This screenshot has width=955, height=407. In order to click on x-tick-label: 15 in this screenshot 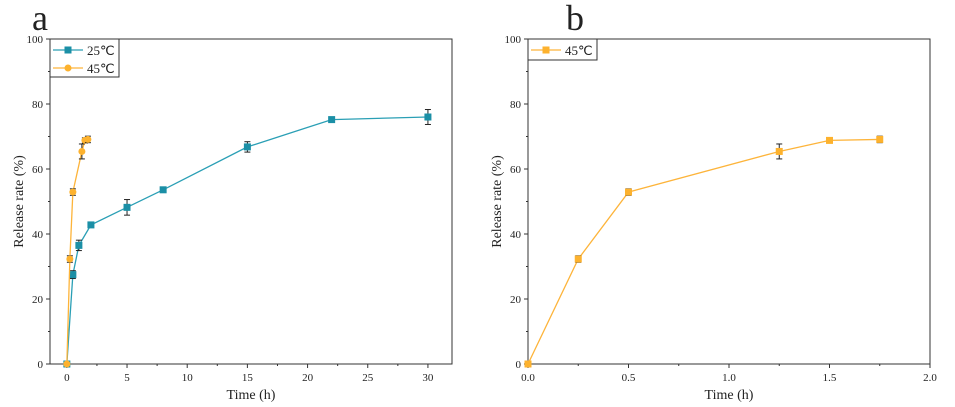, I will do `click(248, 378)`.